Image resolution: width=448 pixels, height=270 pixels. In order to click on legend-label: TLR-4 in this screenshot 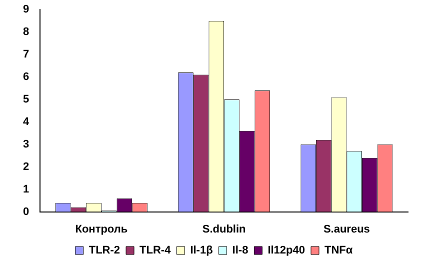, I will do `click(156, 250)`.